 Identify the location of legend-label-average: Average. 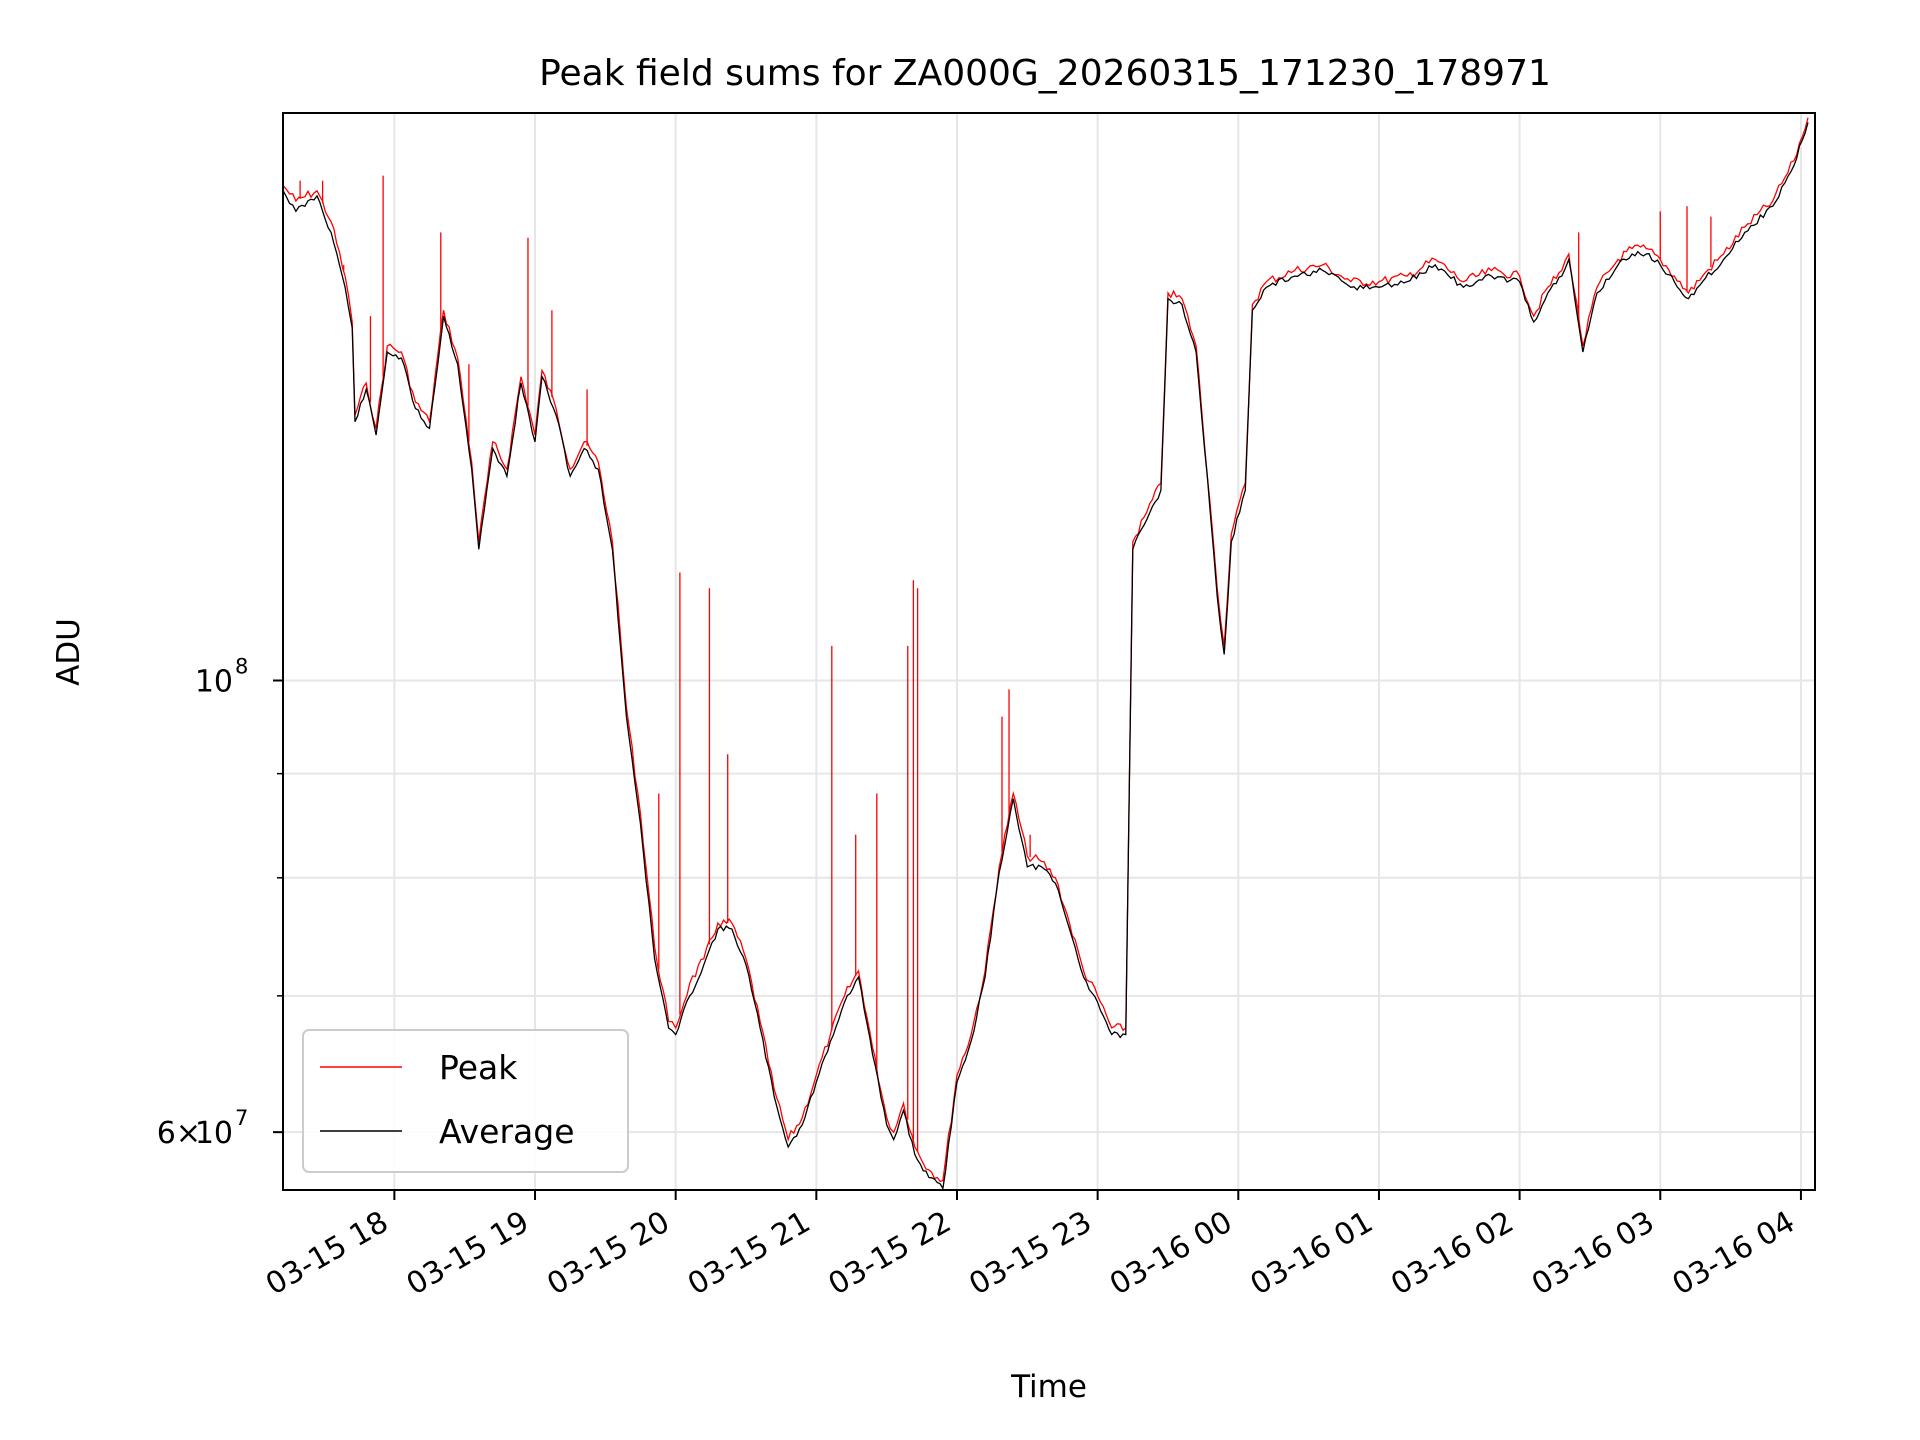
(507, 1131).